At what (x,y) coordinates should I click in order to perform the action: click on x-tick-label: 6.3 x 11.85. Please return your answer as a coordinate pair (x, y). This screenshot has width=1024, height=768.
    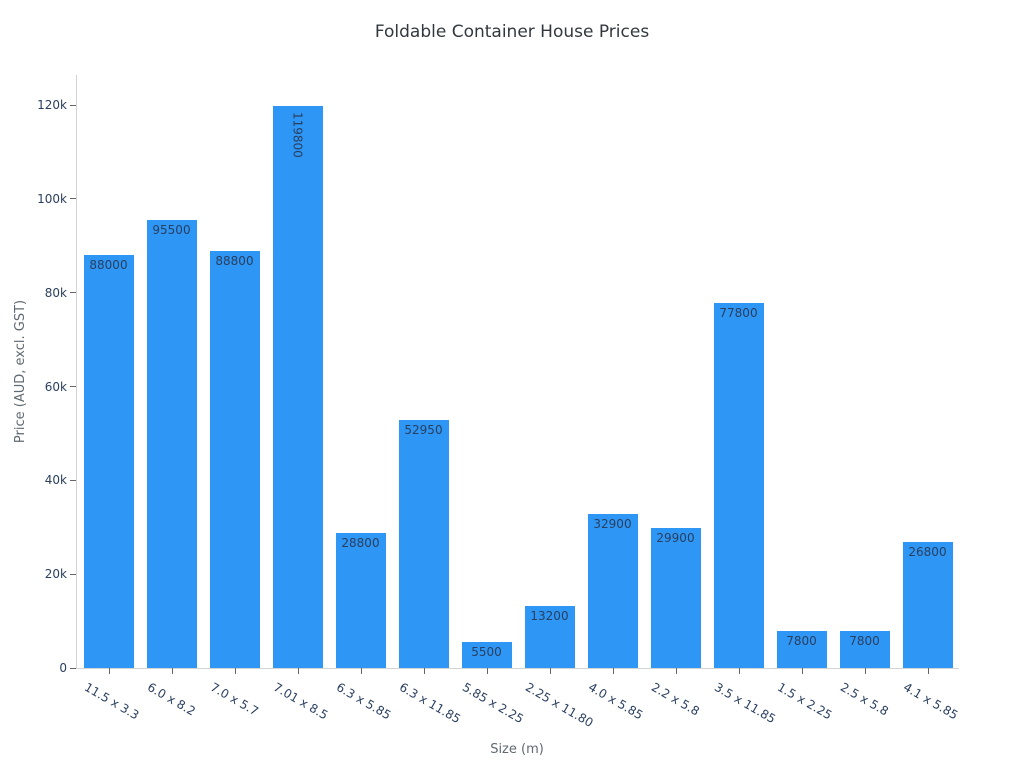
    Looking at the image, I should click on (429, 703).